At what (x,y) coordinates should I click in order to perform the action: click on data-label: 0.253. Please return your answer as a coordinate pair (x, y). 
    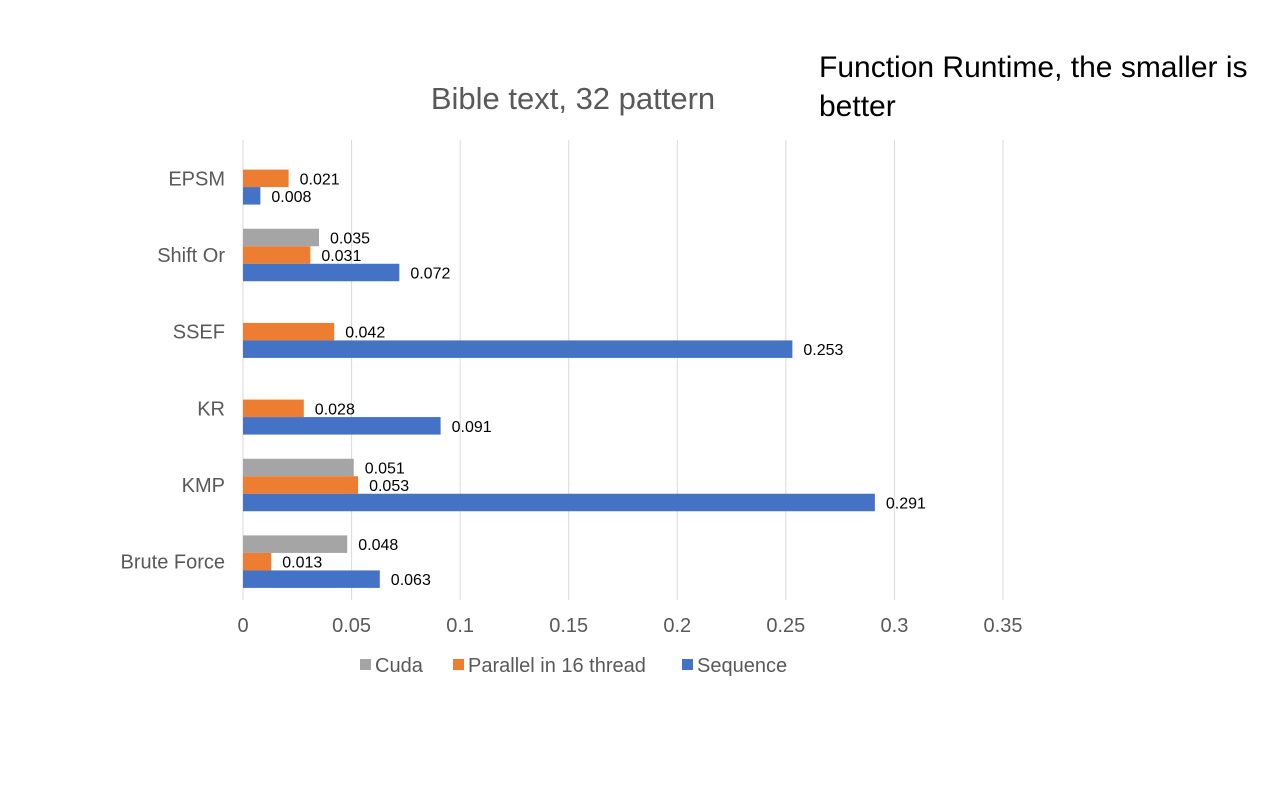
    Looking at the image, I should click on (823, 350).